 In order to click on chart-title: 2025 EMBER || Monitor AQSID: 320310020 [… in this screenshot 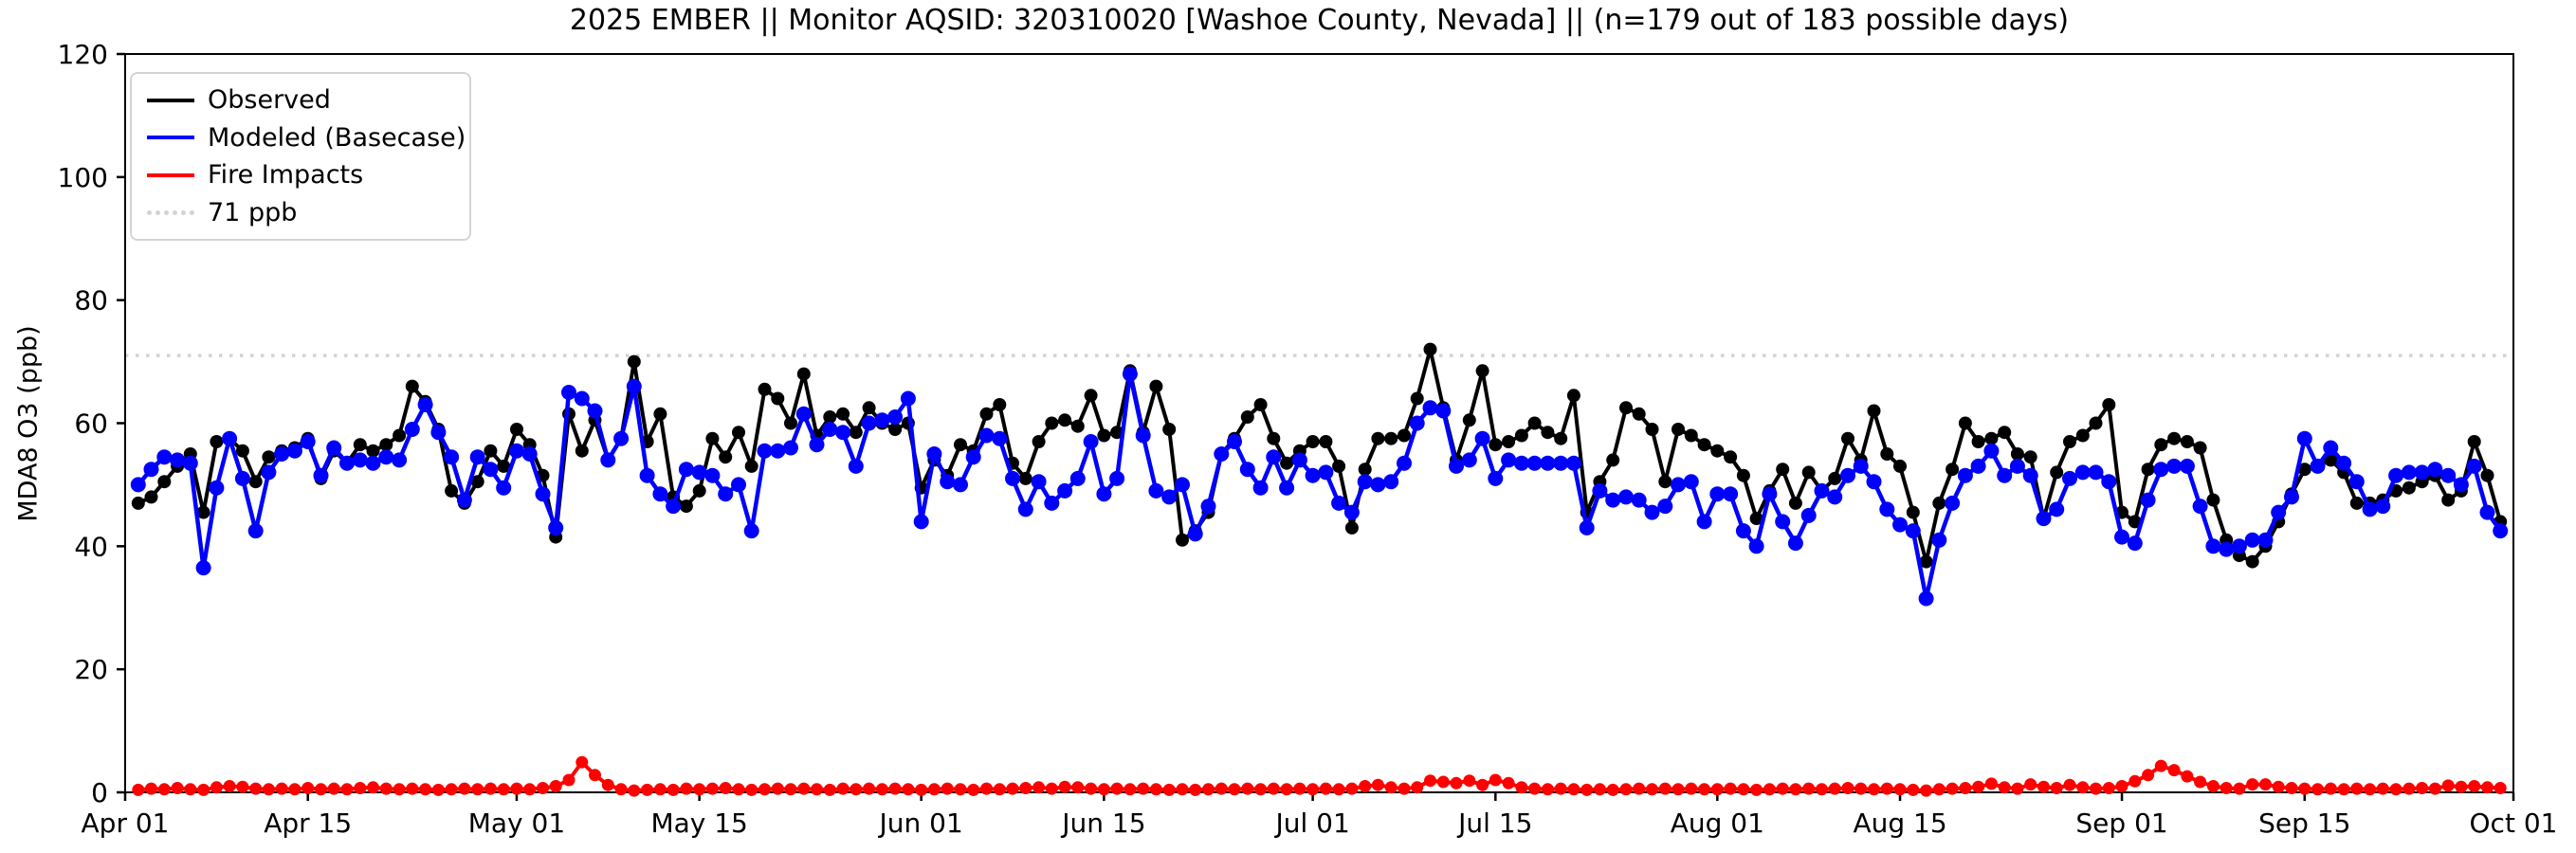, I will do `click(1319, 20)`.